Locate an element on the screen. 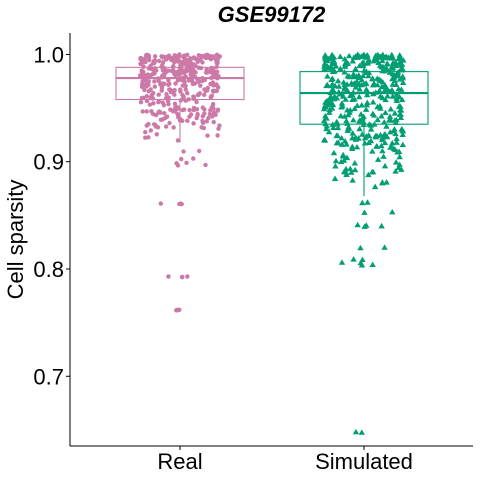  y-axis-title: Cell sparsity is located at coordinates (15, 240).